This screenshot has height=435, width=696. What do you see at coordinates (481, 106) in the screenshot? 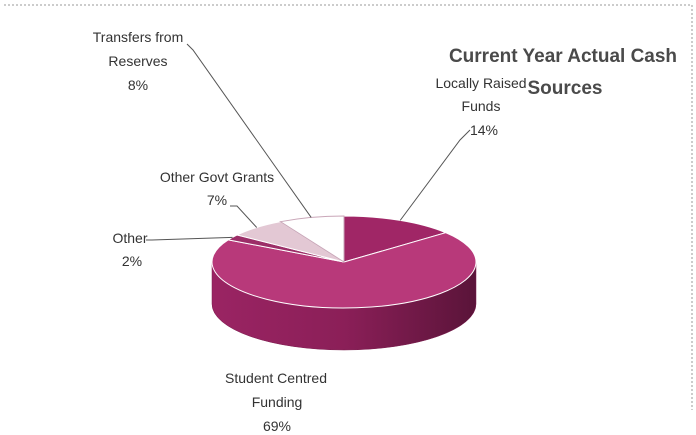
I see `slice-label-locally-raised-line2: Funds` at bounding box center [481, 106].